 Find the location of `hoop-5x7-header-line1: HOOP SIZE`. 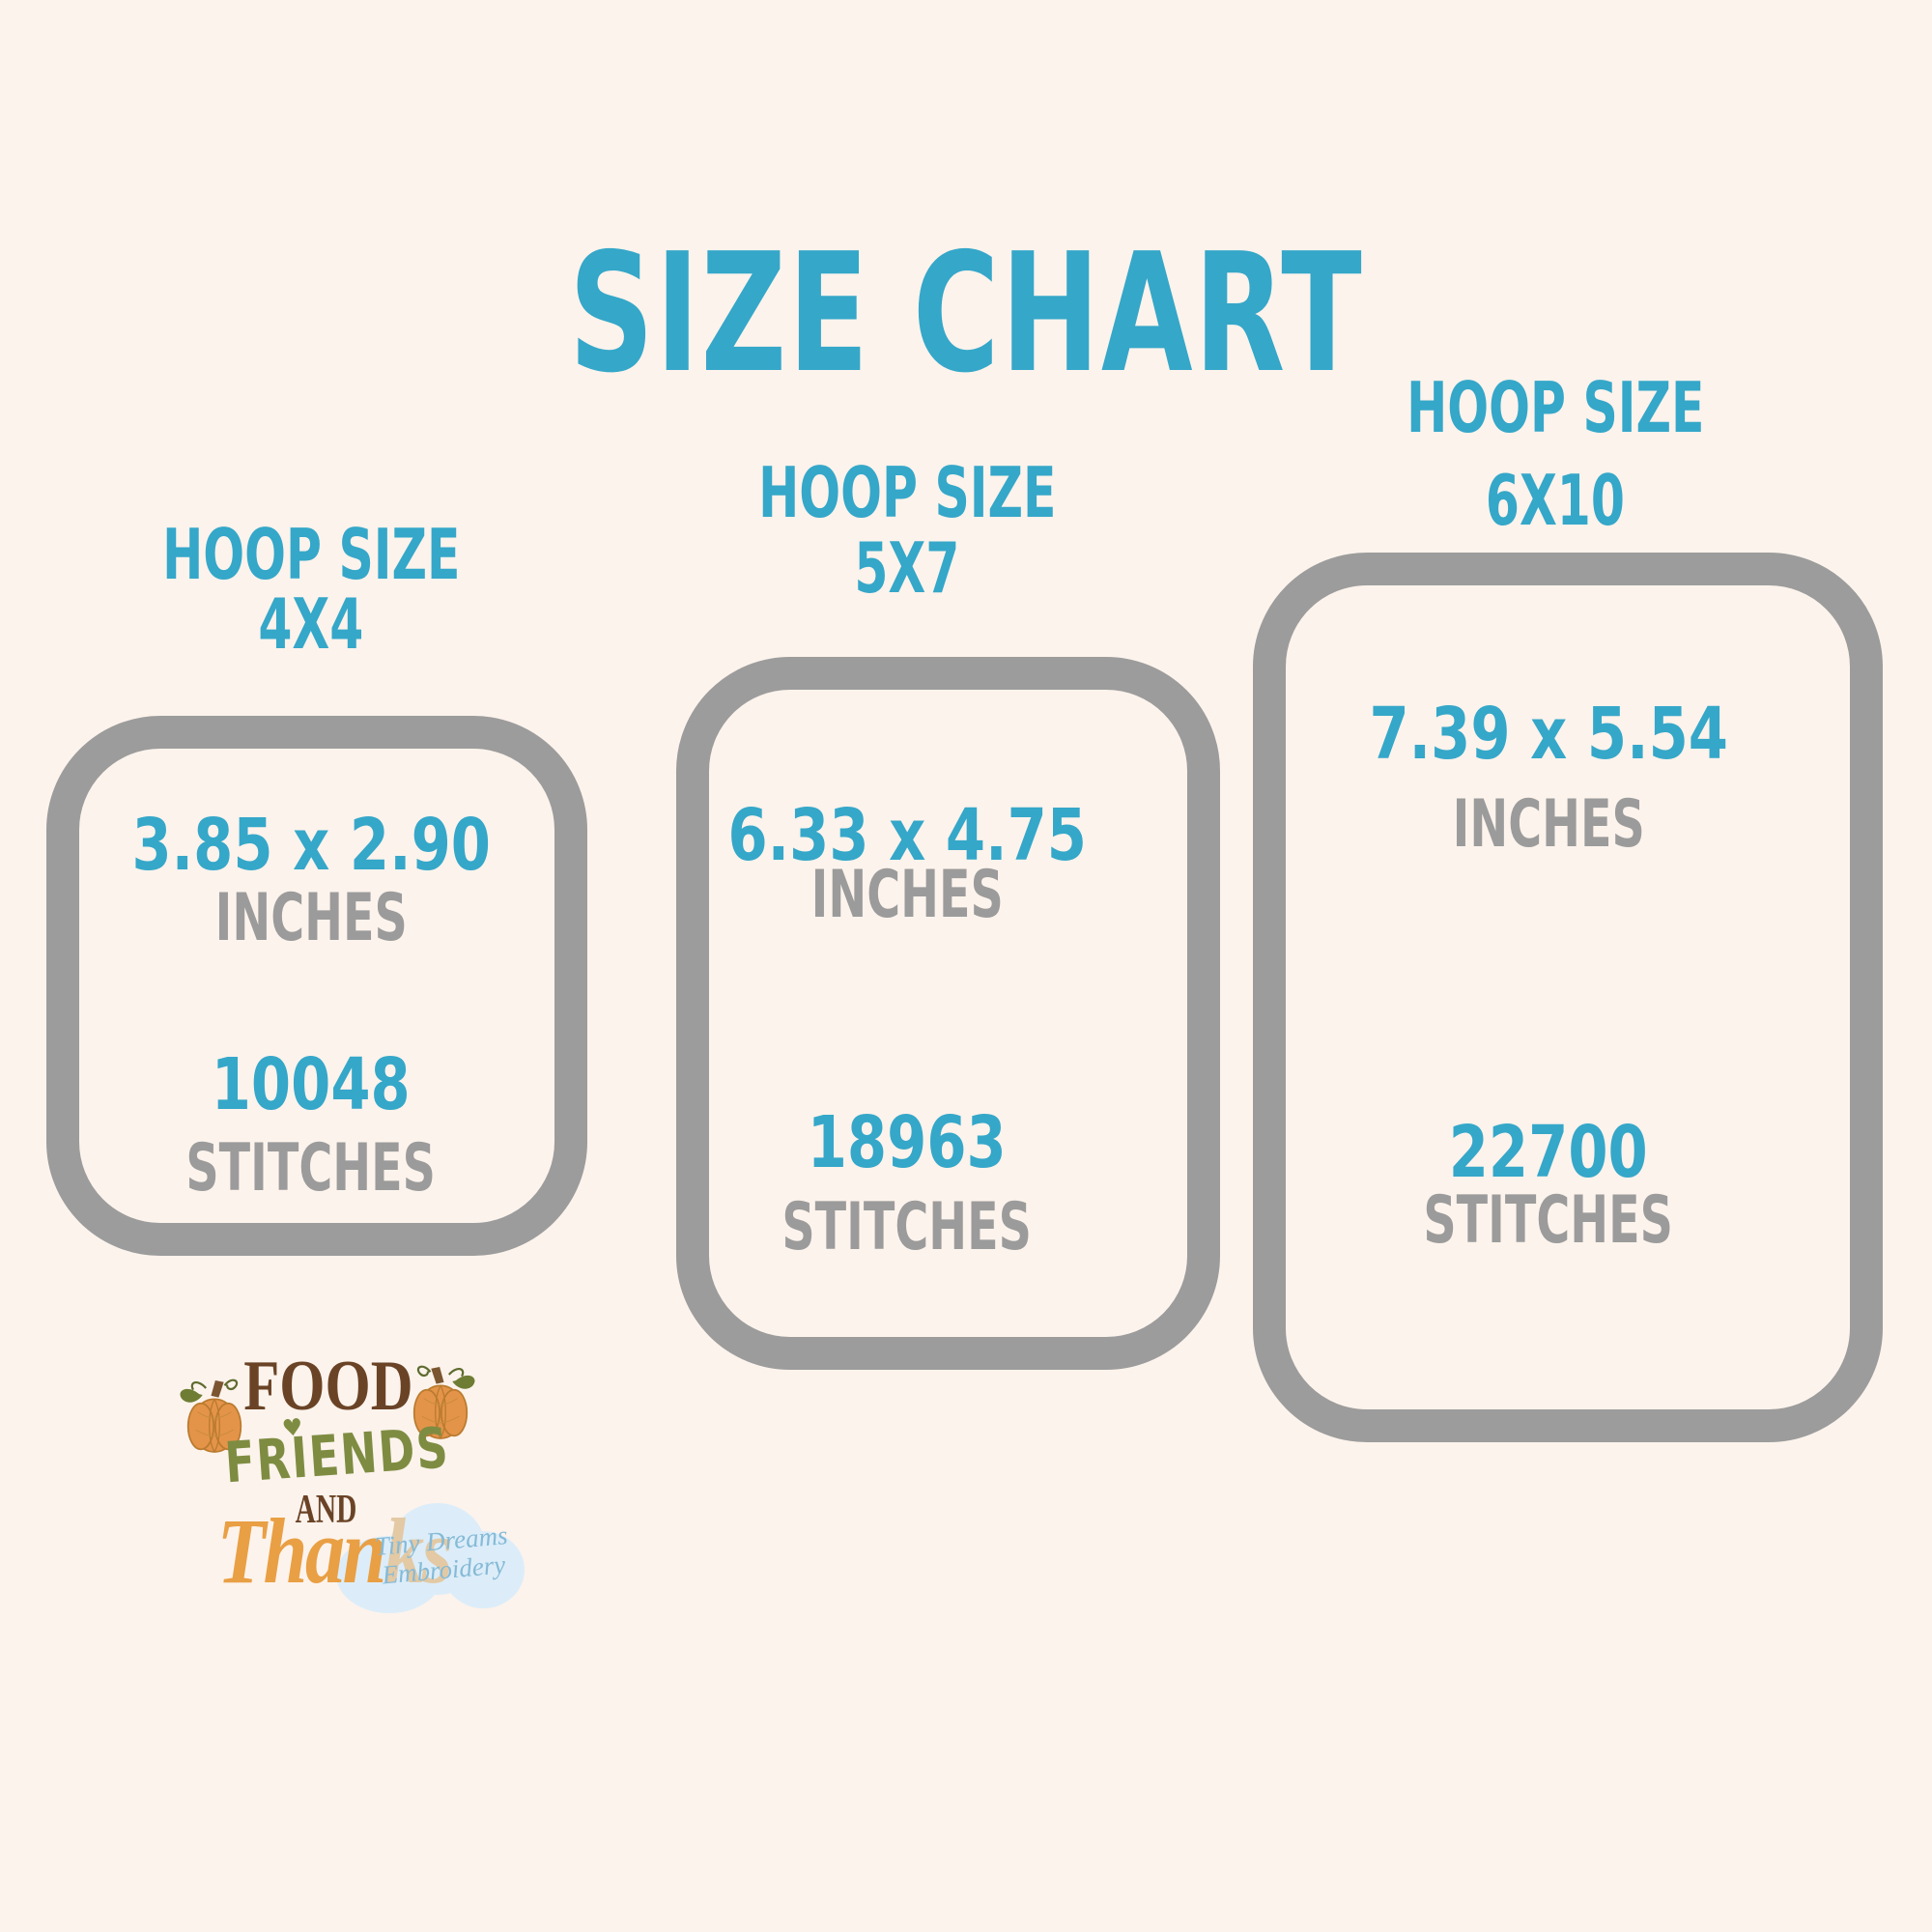

hoop-5x7-header-line1: HOOP SIZE is located at coordinates (907, 492).